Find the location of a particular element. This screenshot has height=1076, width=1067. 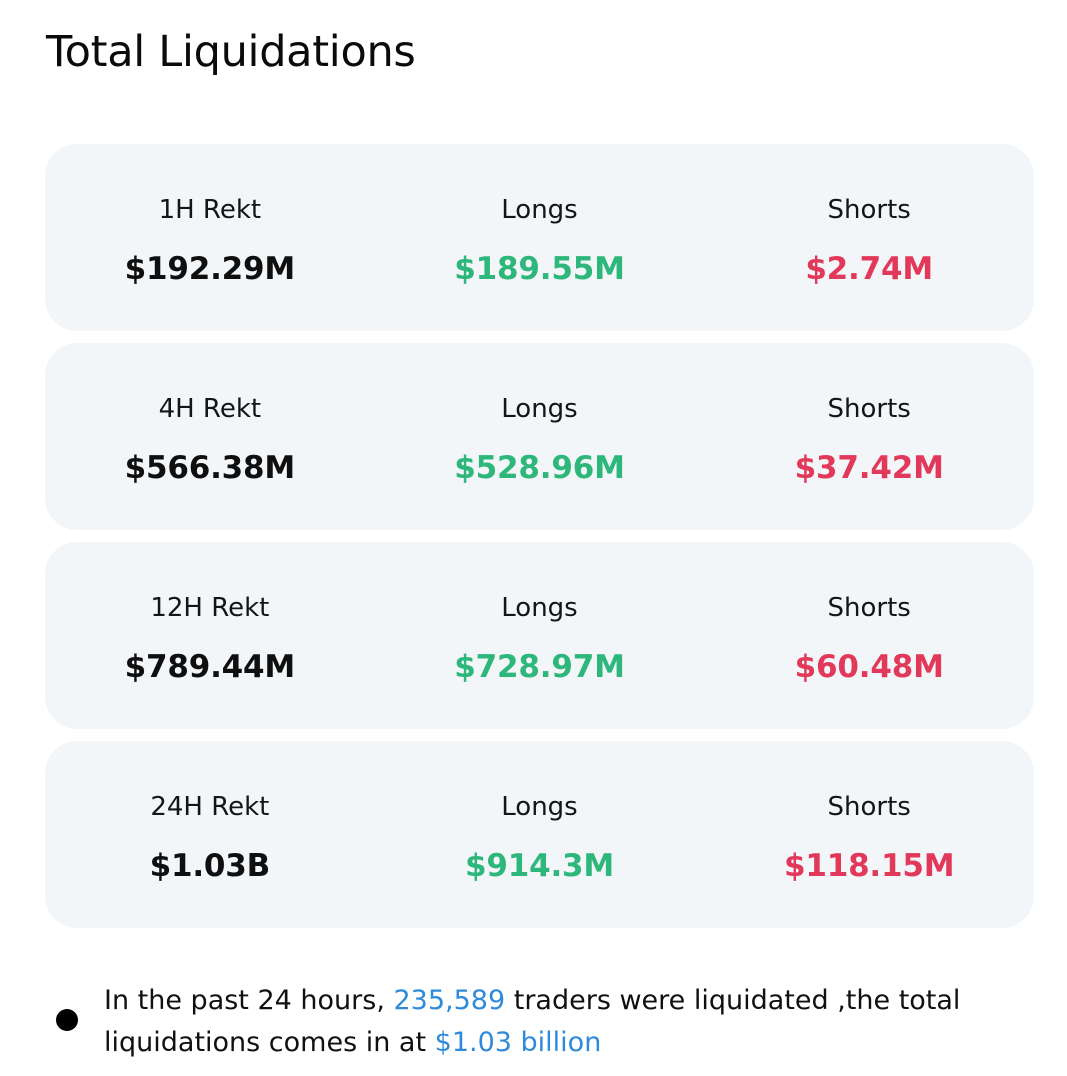

longs-value: $528.96M is located at coordinates (539, 468).